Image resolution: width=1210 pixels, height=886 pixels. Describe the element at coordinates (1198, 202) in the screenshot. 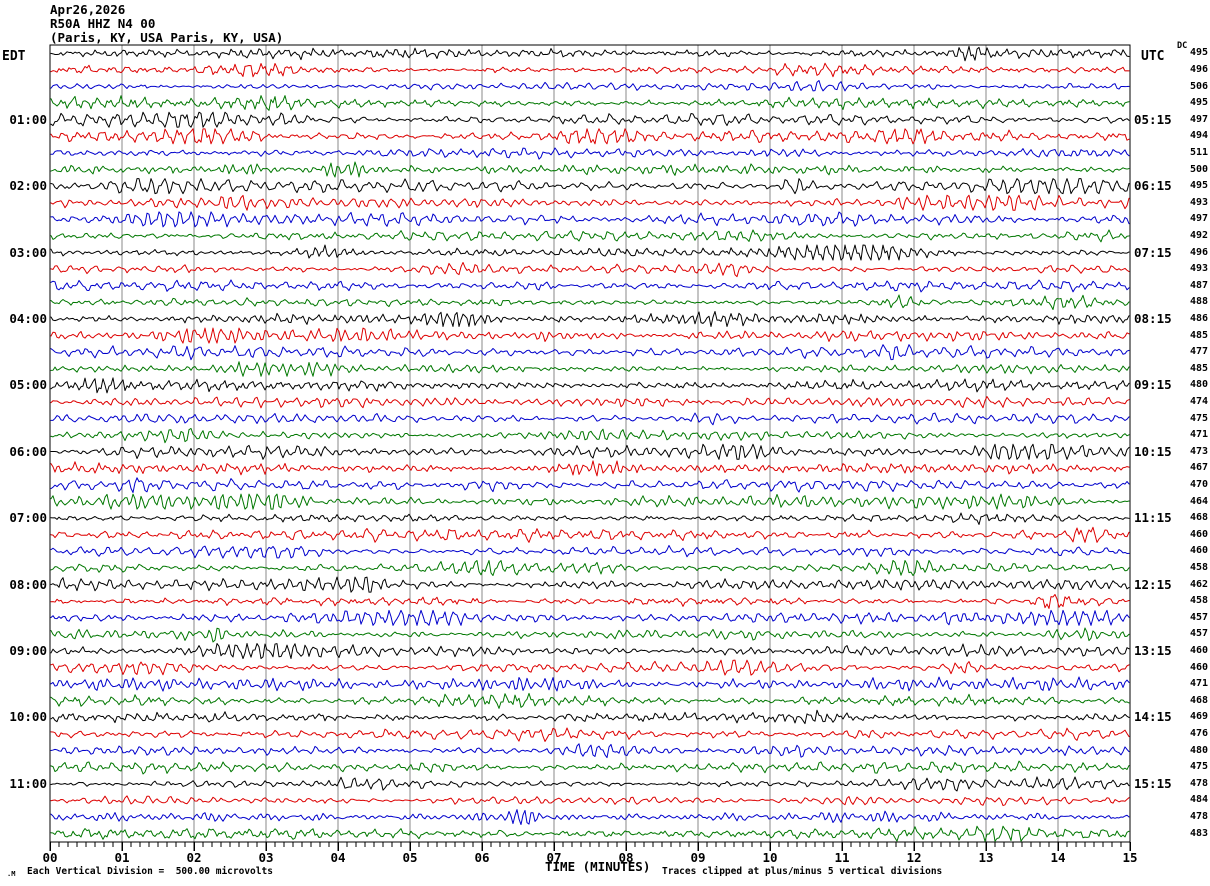

I see `dc-value: 493` at that location.